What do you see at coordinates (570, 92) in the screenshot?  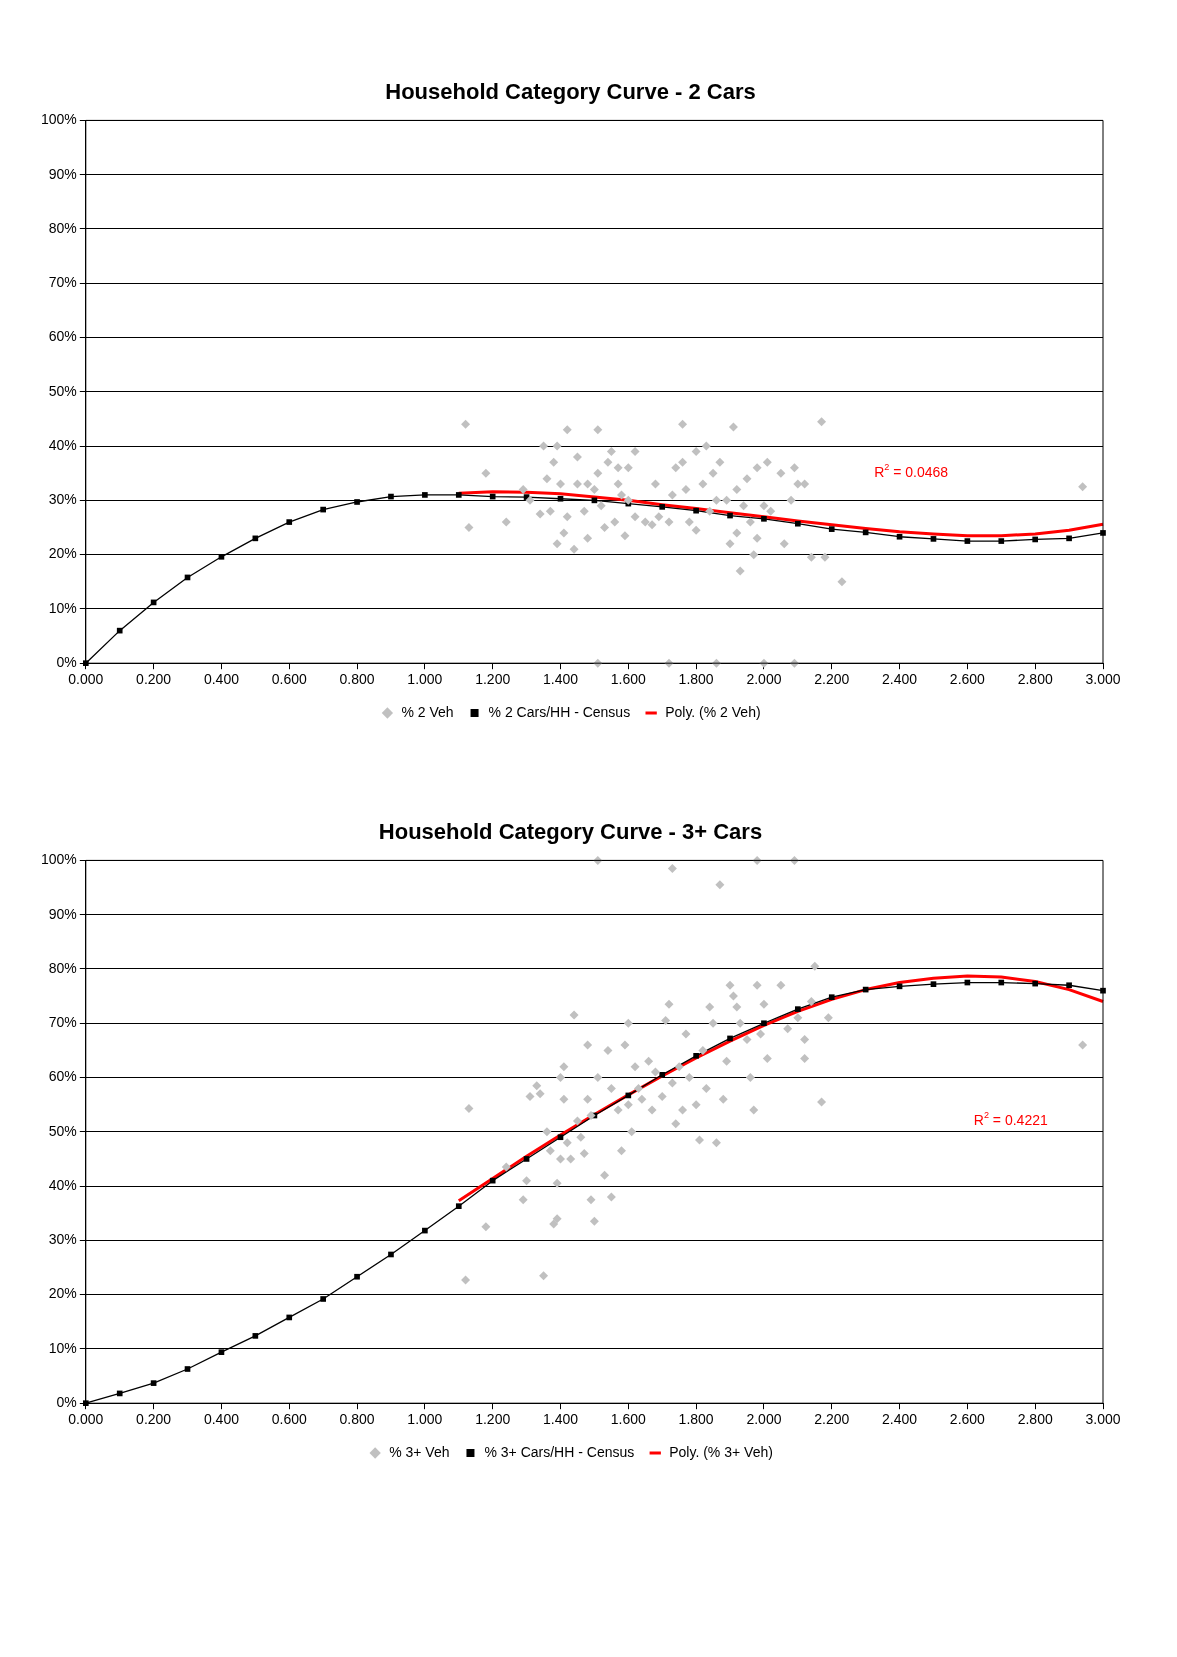 I see `chart-title: Household Category Curve - 2 Cars` at bounding box center [570, 92].